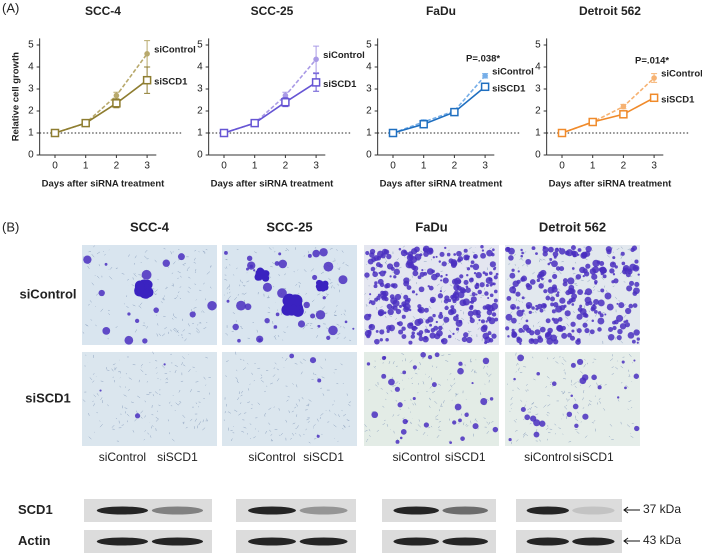 This screenshot has width=702, height=554. Describe the element at coordinates (31, 133) in the screenshot. I see `y-tick-label: 1` at that location.